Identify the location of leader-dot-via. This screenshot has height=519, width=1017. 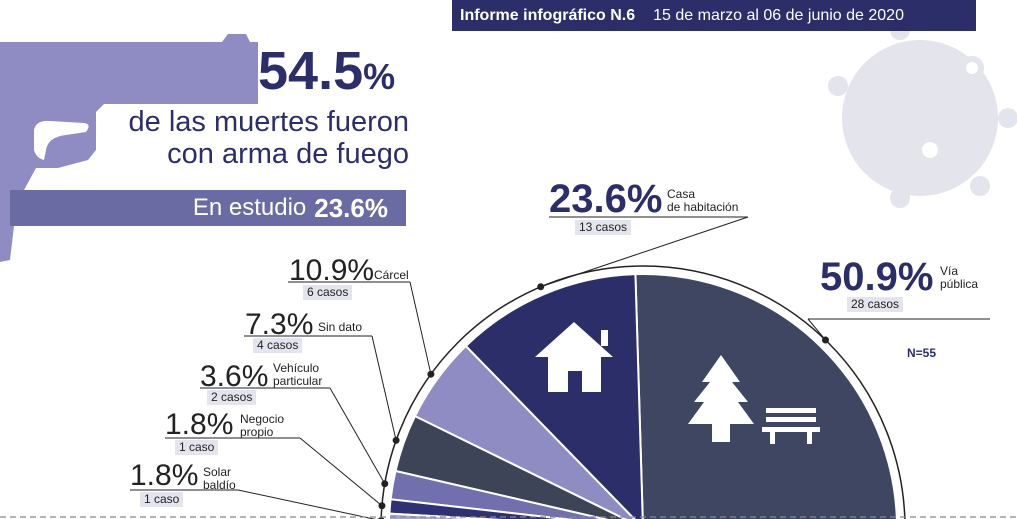
(825, 340).